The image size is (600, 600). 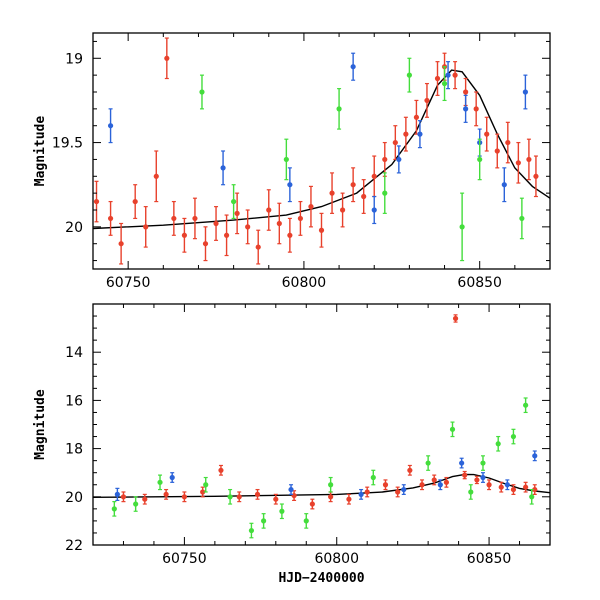 I want to click on y-tick-label: 14, so click(x=74, y=353).